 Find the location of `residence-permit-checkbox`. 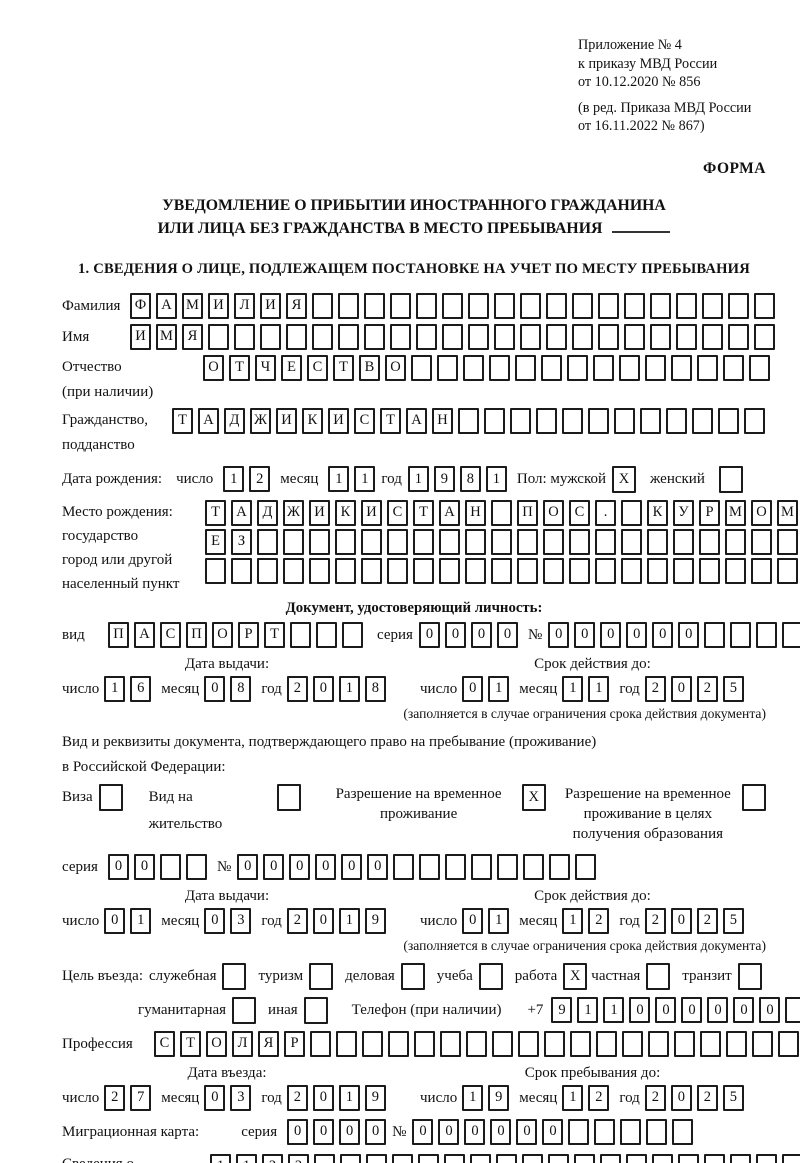

residence-permit-checkbox is located at coordinates (289, 797).